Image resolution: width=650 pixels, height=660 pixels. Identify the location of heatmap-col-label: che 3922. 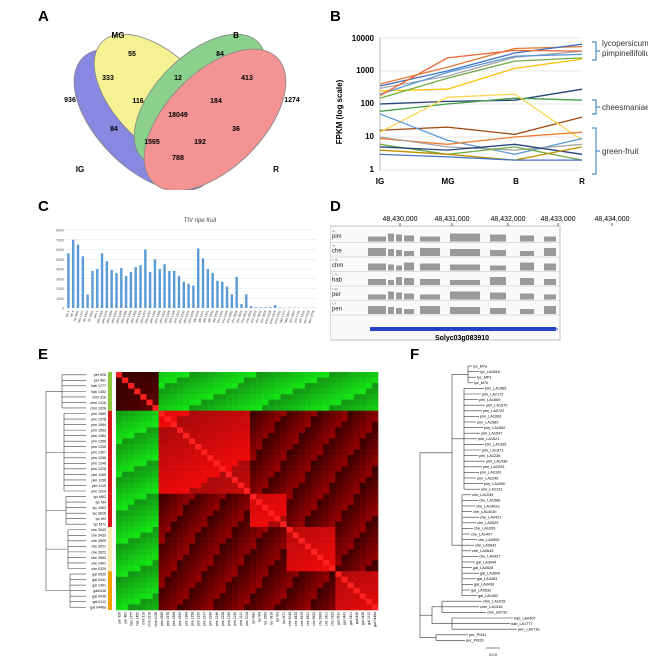
(314, 619).